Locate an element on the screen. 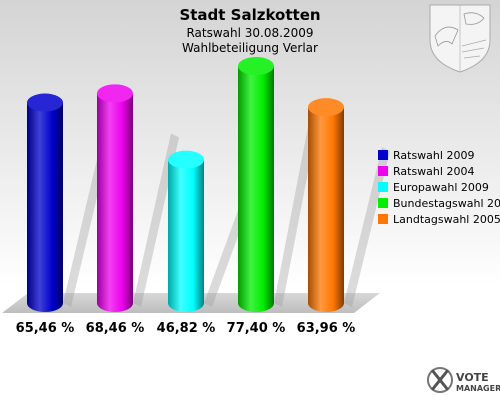  legend-item: Ratswahl 2009 is located at coordinates (426, 155).